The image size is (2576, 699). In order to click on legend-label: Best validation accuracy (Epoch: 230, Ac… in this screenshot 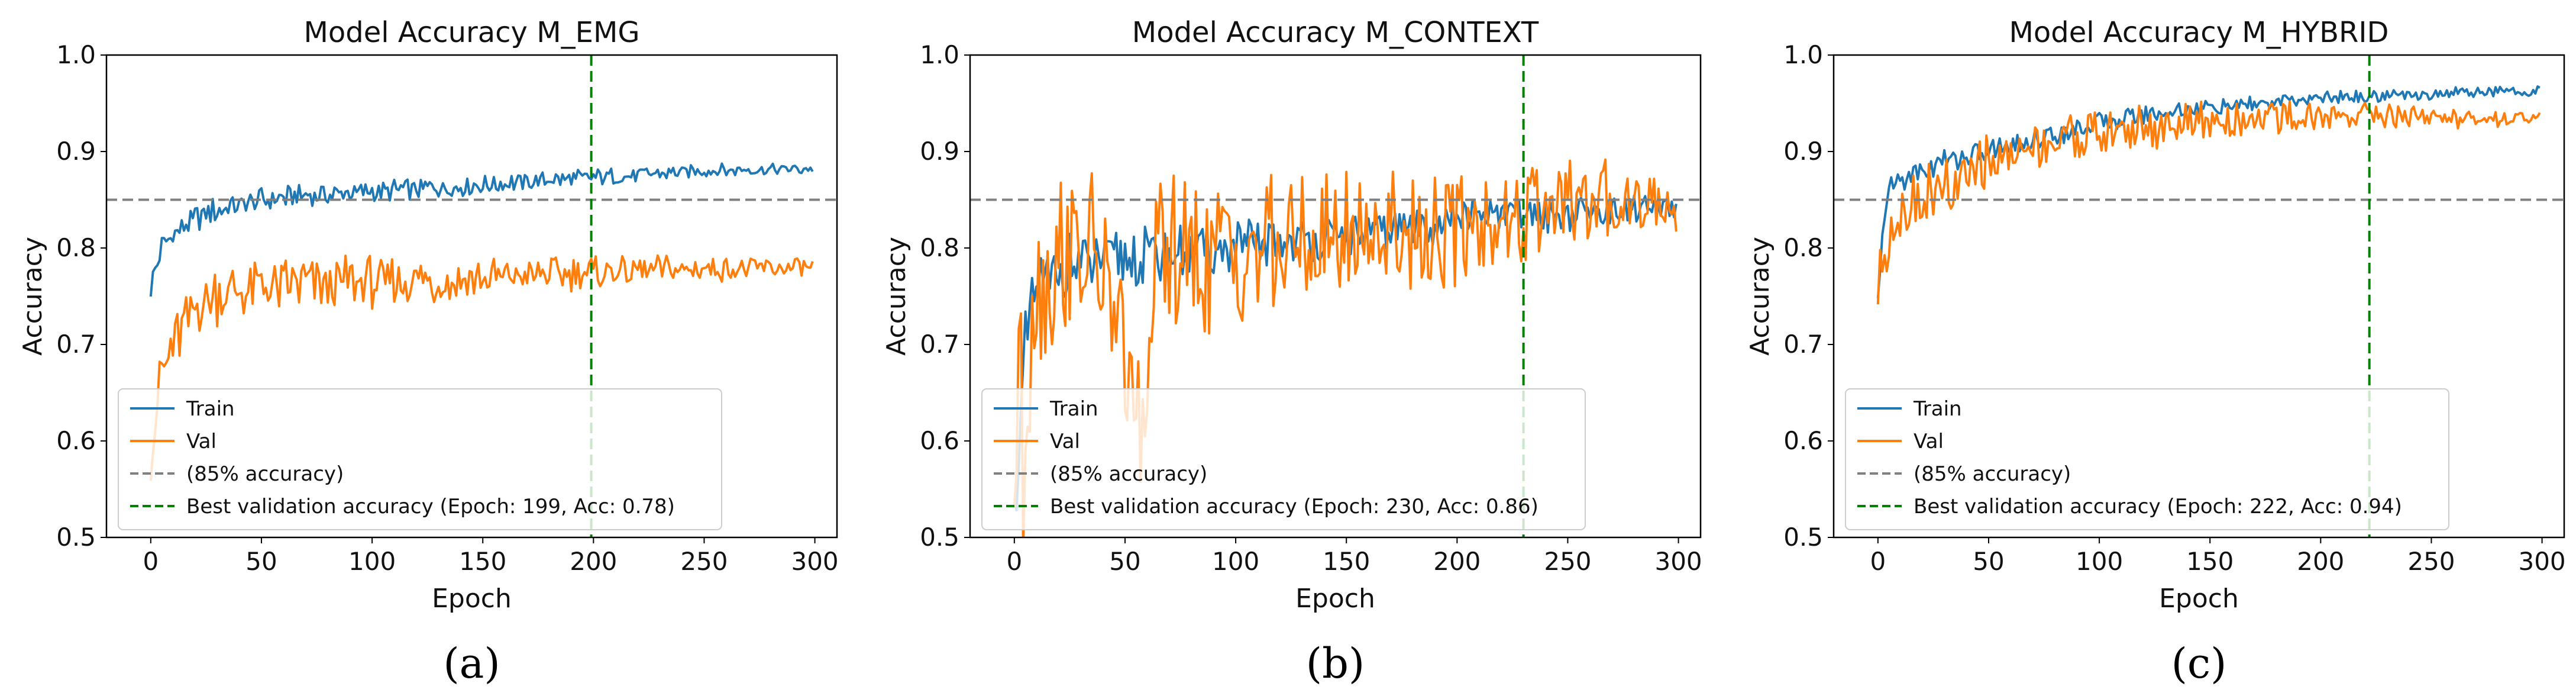, I will do `click(1294, 506)`.